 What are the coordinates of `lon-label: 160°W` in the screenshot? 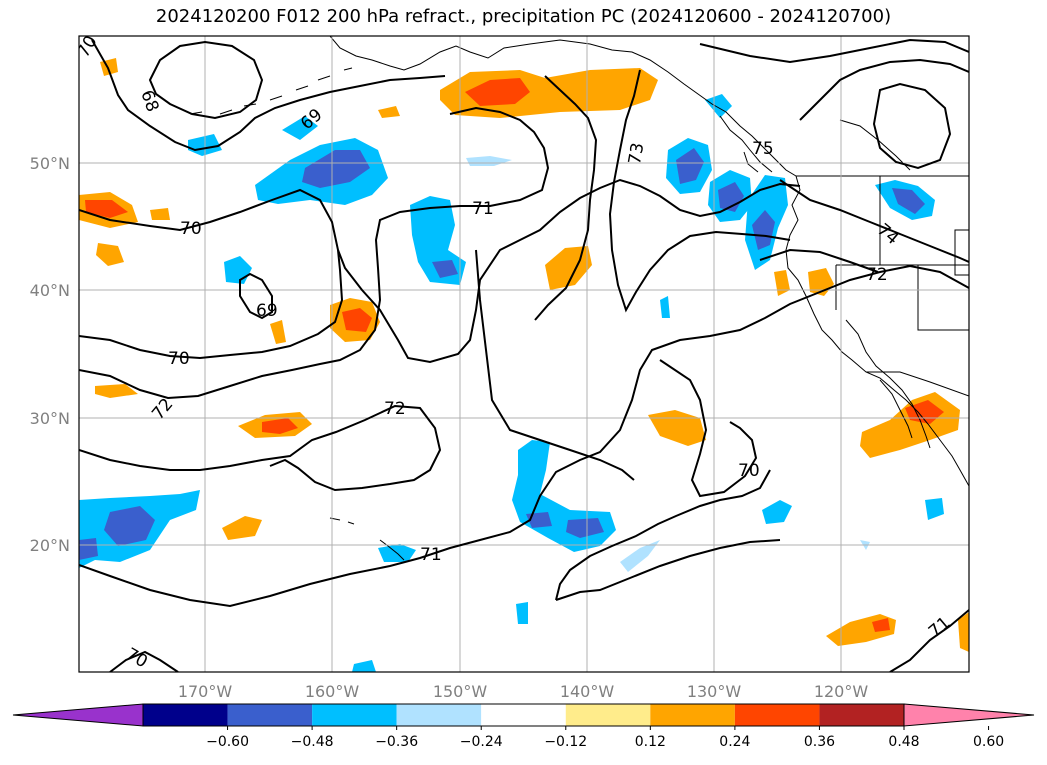 It's located at (332, 691).